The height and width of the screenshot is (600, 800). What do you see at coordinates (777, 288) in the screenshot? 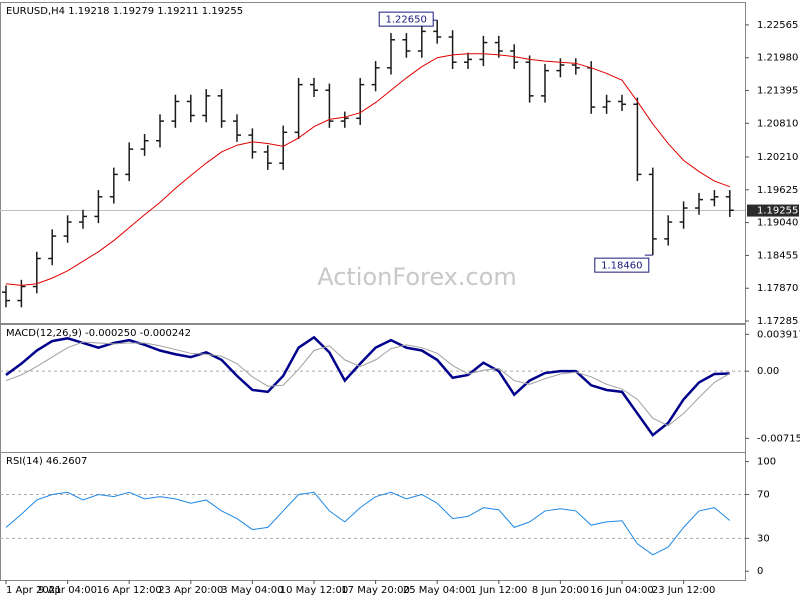
I see `y-tick-label: 1.17870` at bounding box center [777, 288].